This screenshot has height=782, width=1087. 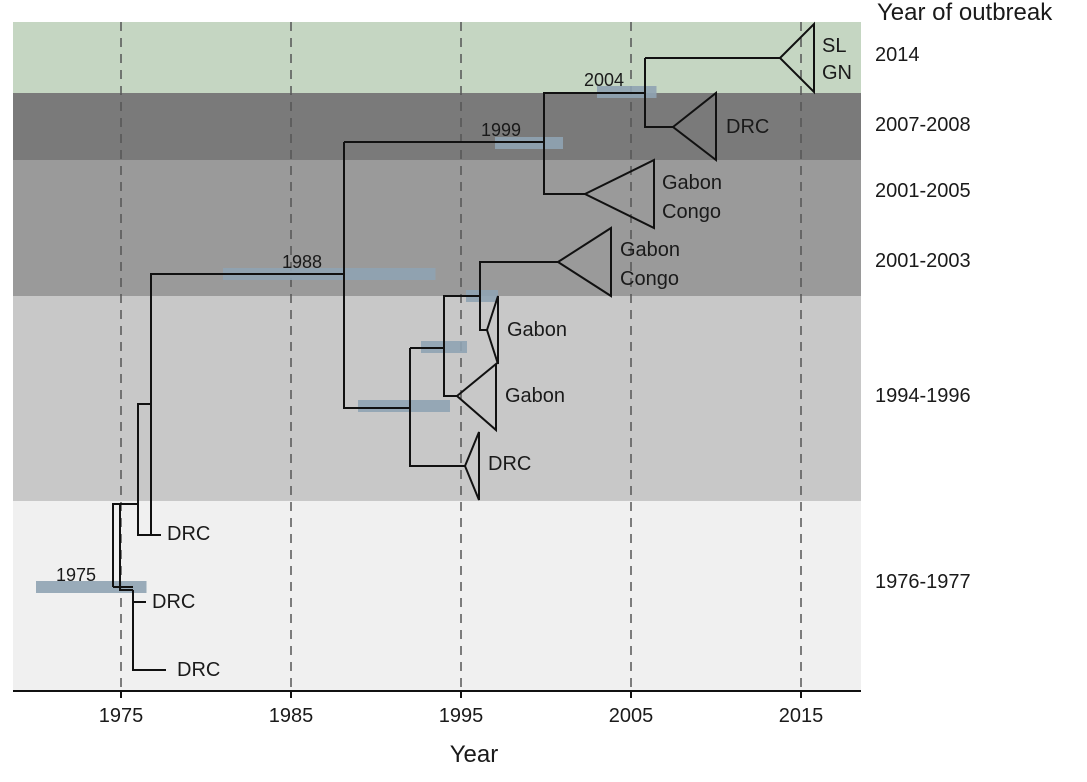 What do you see at coordinates (535, 396) in the screenshot?
I see `clade-label-gabon-b: Gabon` at bounding box center [535, 396].